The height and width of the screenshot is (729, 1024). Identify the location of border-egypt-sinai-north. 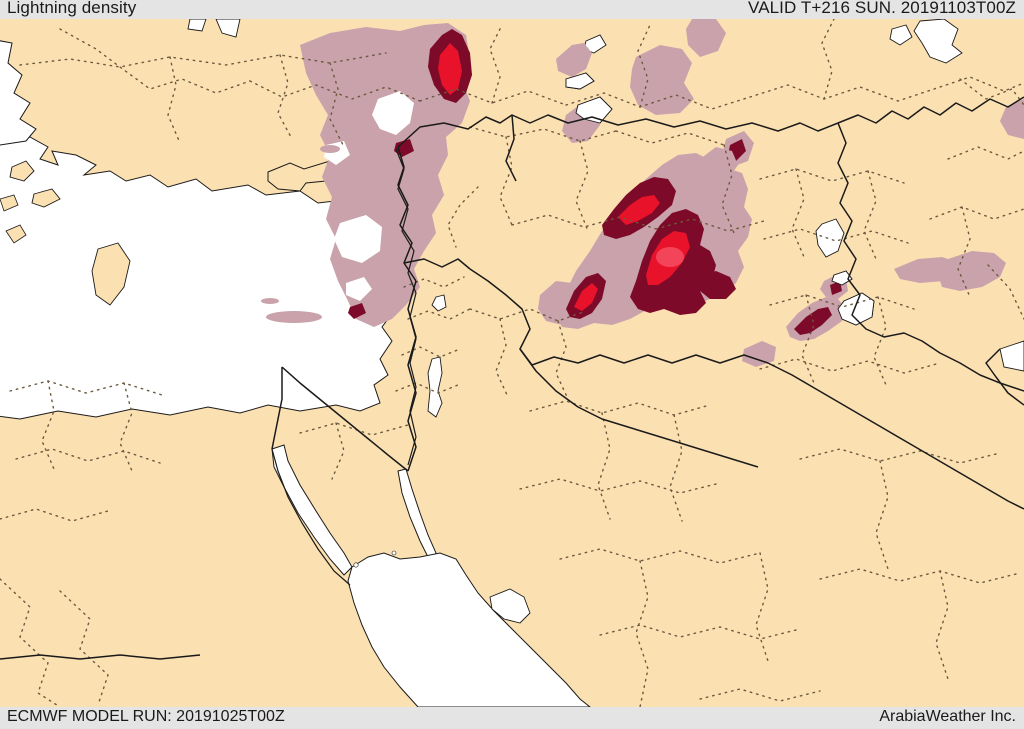
(277, 408).